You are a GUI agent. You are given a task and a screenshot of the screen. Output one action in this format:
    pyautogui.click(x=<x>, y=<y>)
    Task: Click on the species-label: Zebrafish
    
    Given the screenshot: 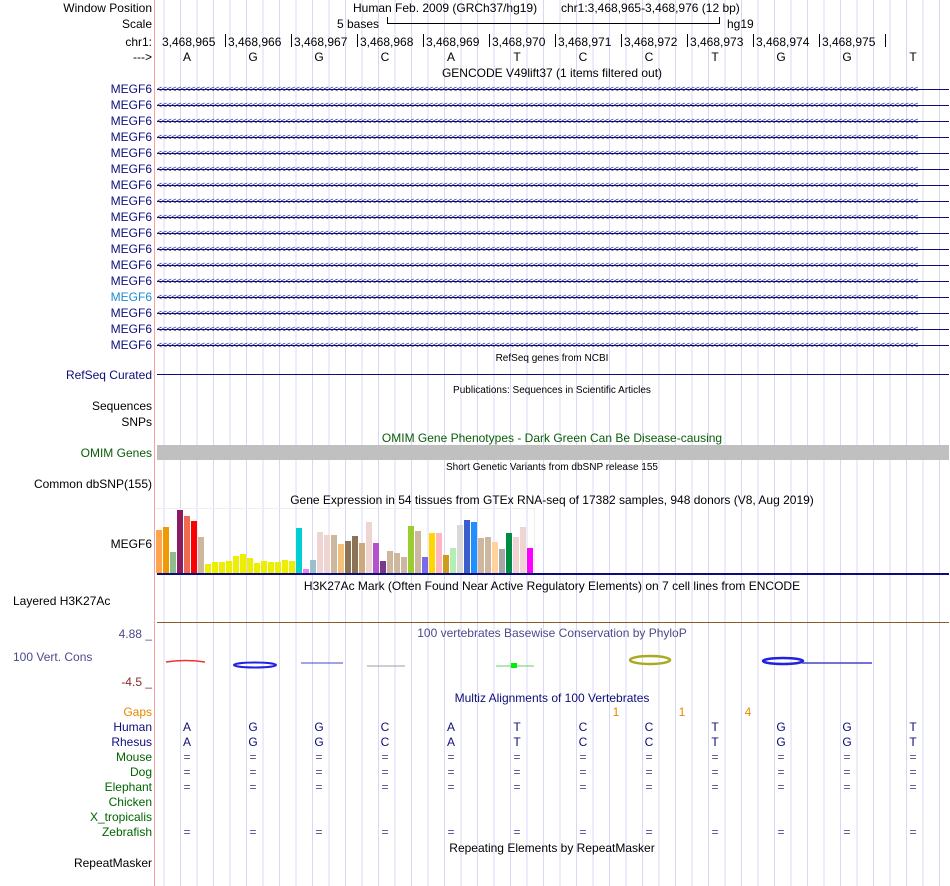 What is the action you would take?
    pyautogui.click(x=126, y=832)
    